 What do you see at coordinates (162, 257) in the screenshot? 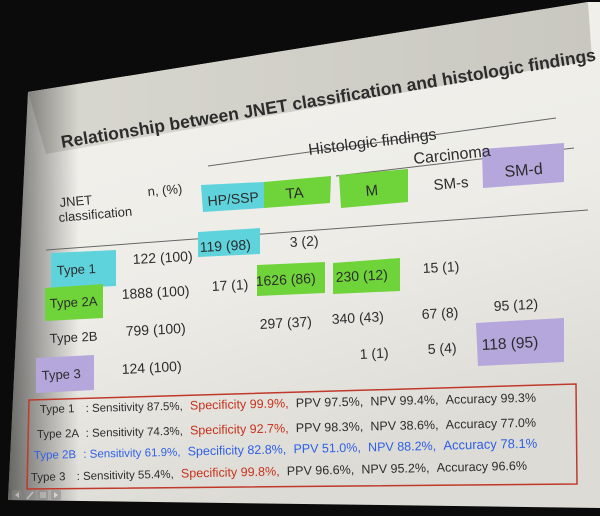
I see `row-n: 122 (100)` at bounding box center [162, 257].